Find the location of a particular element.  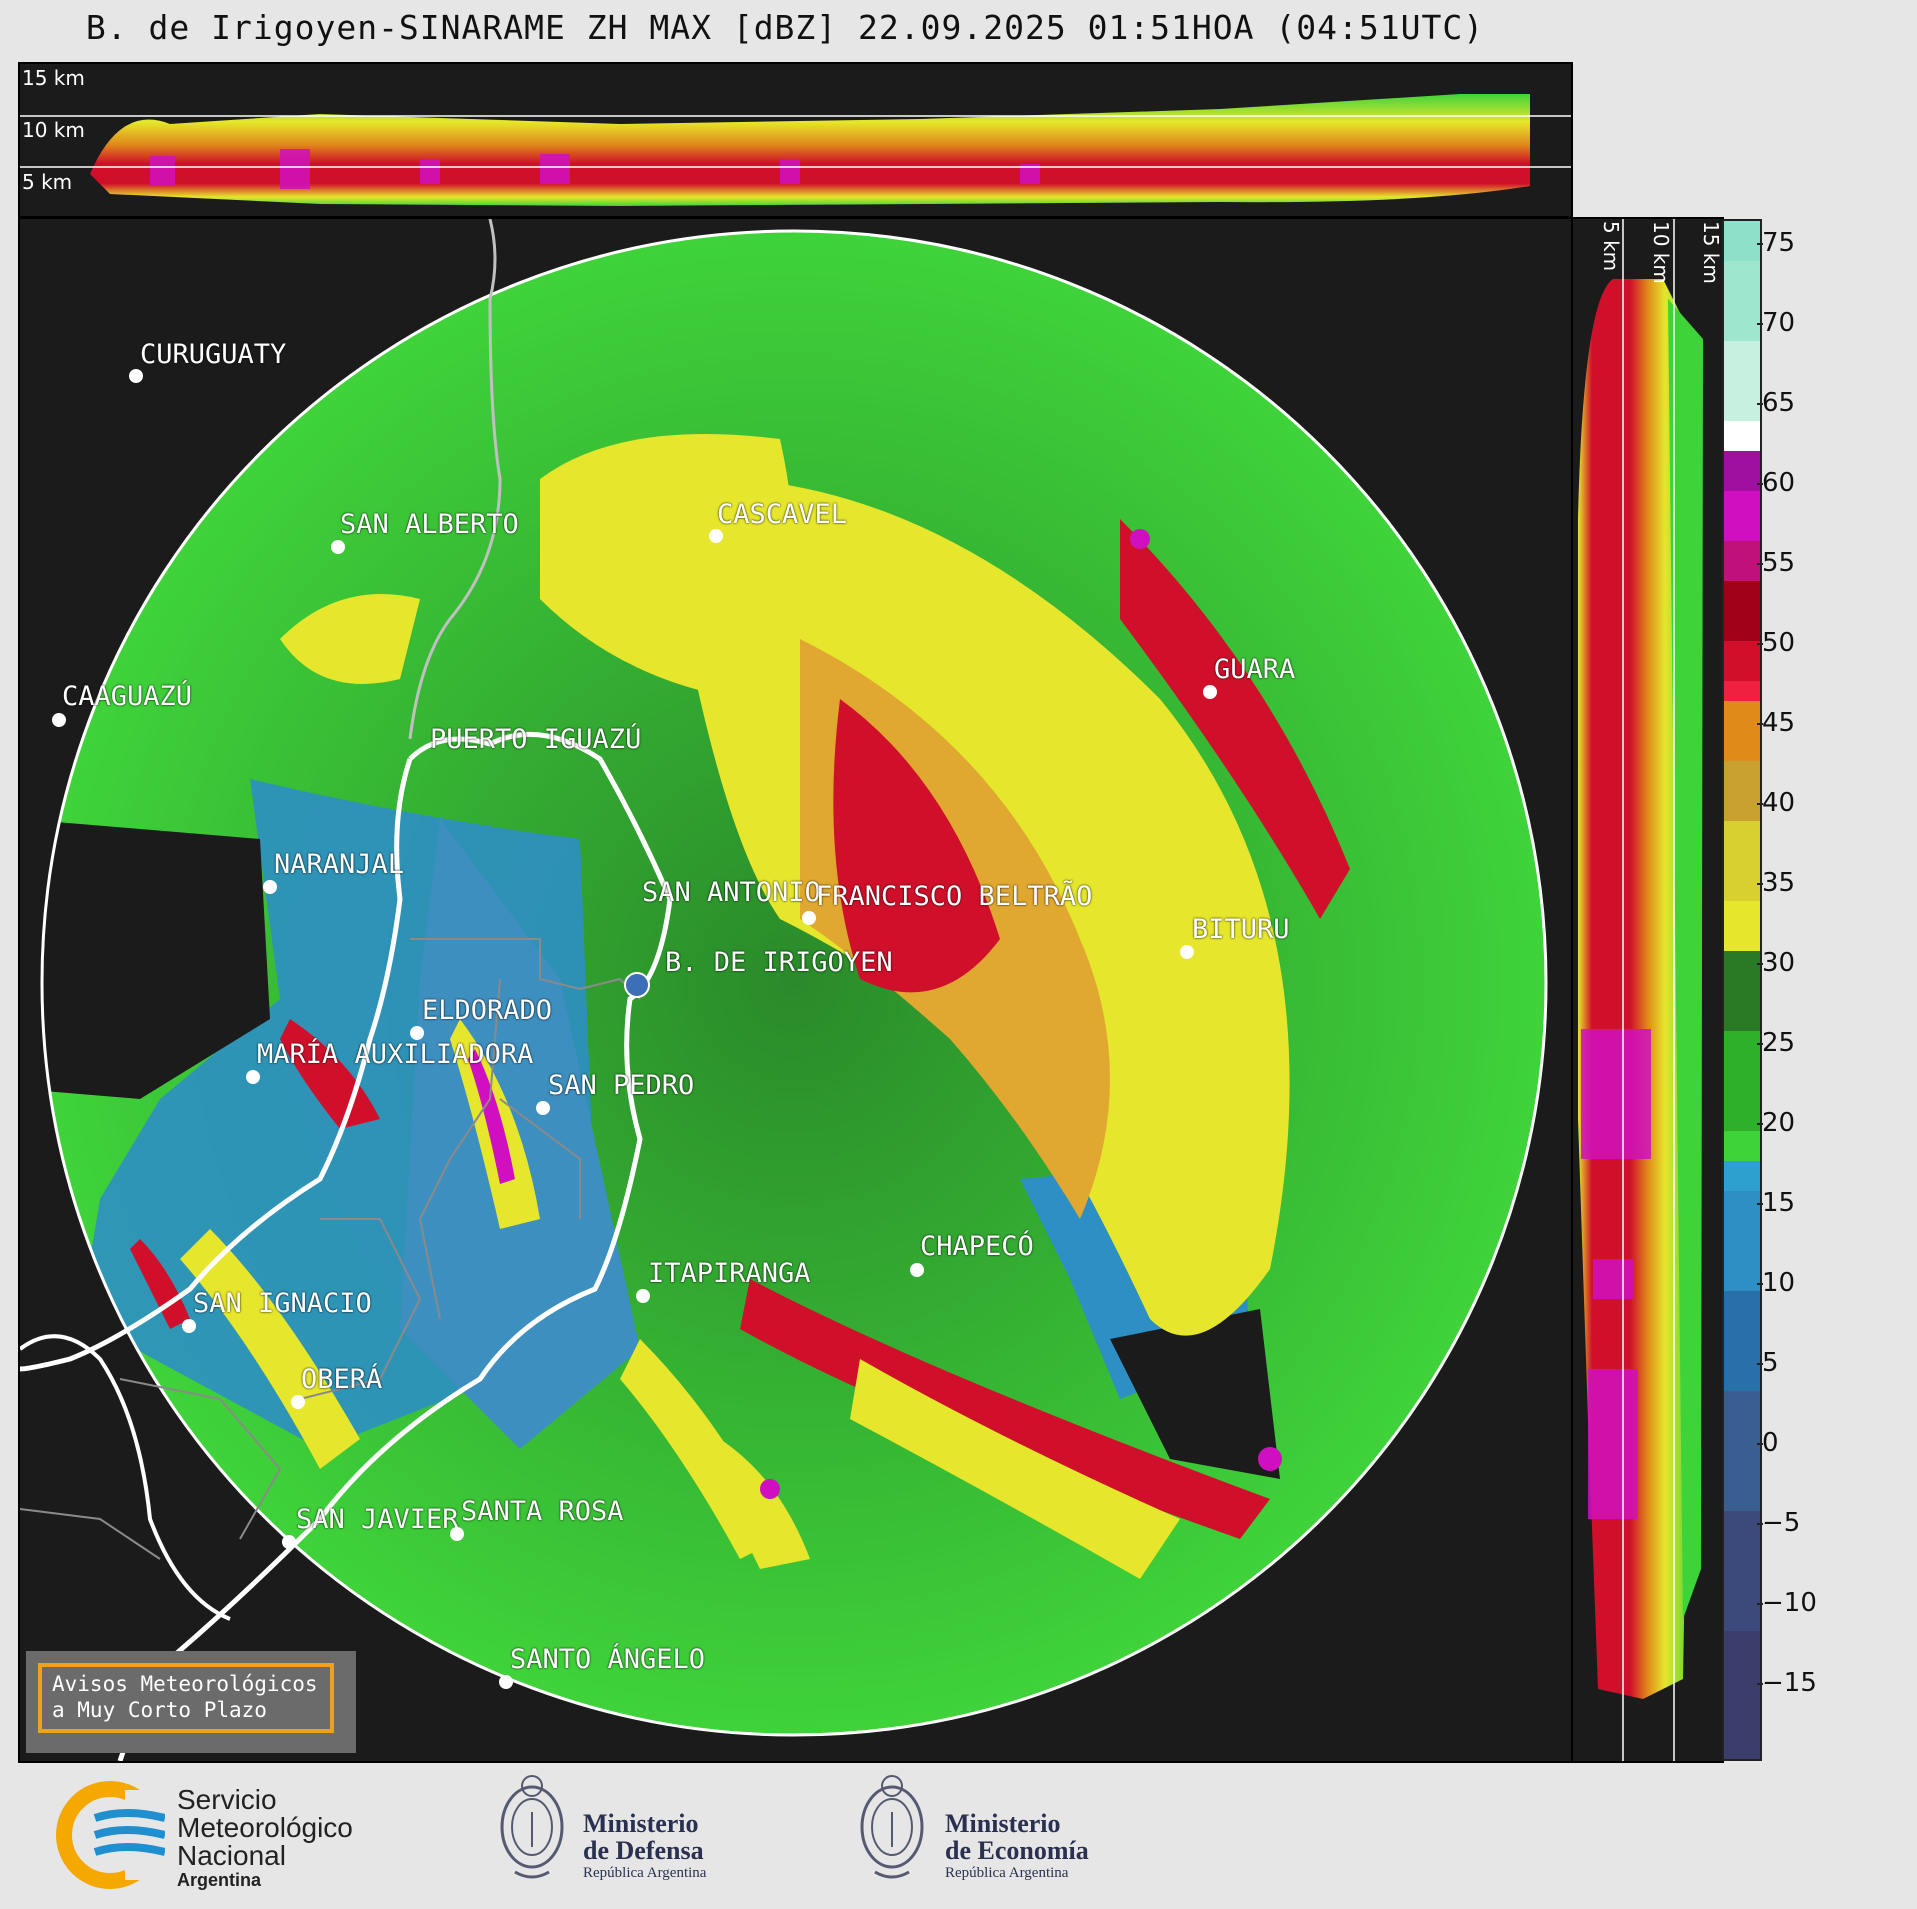

side-cross-section-panel: 5 km 10 km 15 km is located at coordinates (1647, 990).